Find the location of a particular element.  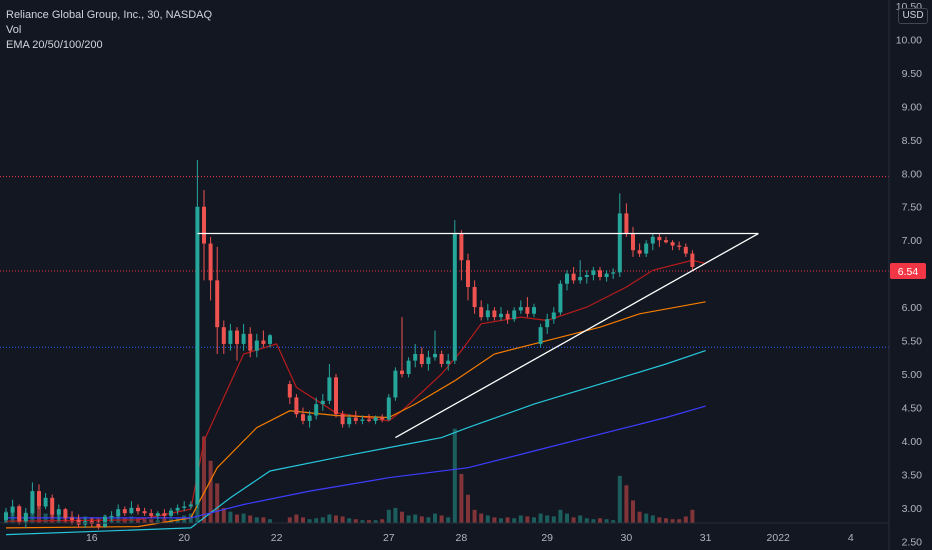

time-axis: 16 20 22 27 28 29 30 31 2022 4 is located at coordinates (470, 538).